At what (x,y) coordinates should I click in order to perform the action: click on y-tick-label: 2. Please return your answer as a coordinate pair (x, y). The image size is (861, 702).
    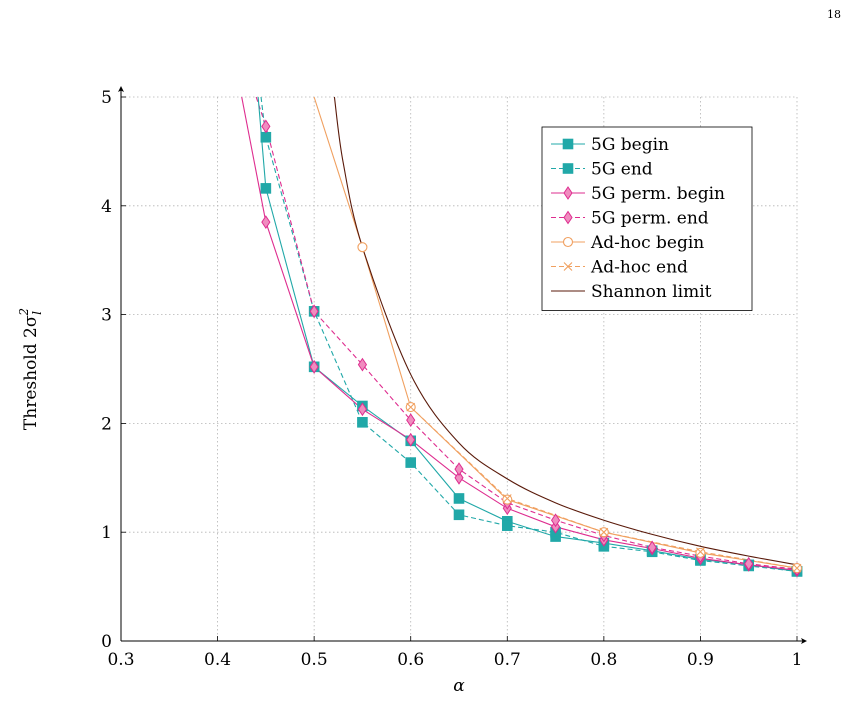
    Looking at the image, I should click on (106, 424).